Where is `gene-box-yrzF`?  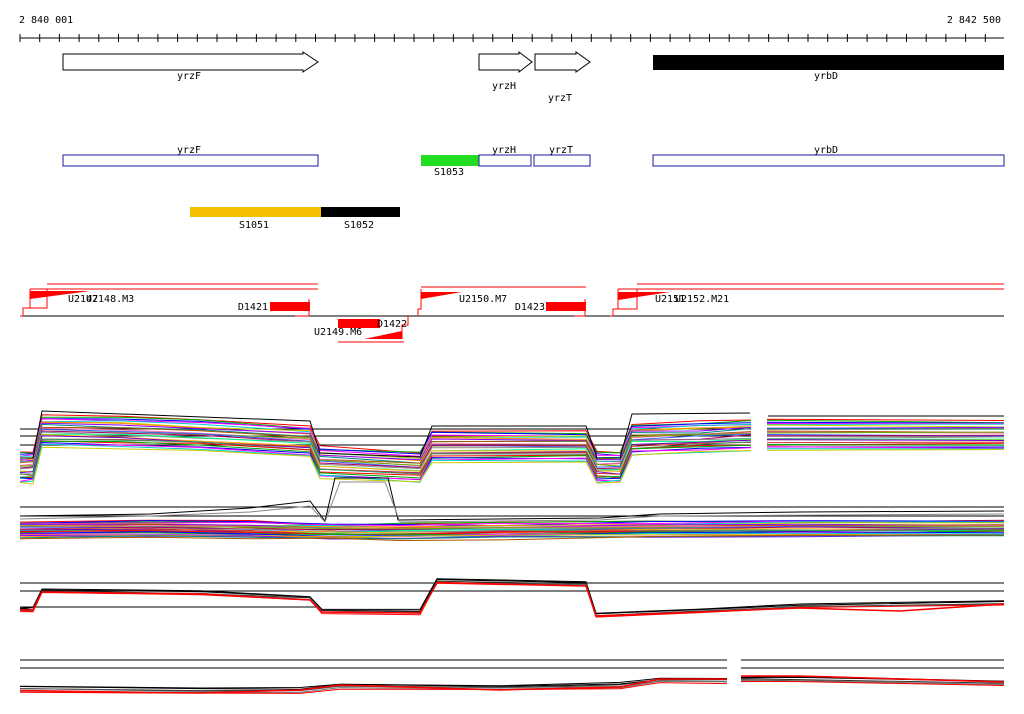 gene-box-yrzF is located at coordinates (190, 160).